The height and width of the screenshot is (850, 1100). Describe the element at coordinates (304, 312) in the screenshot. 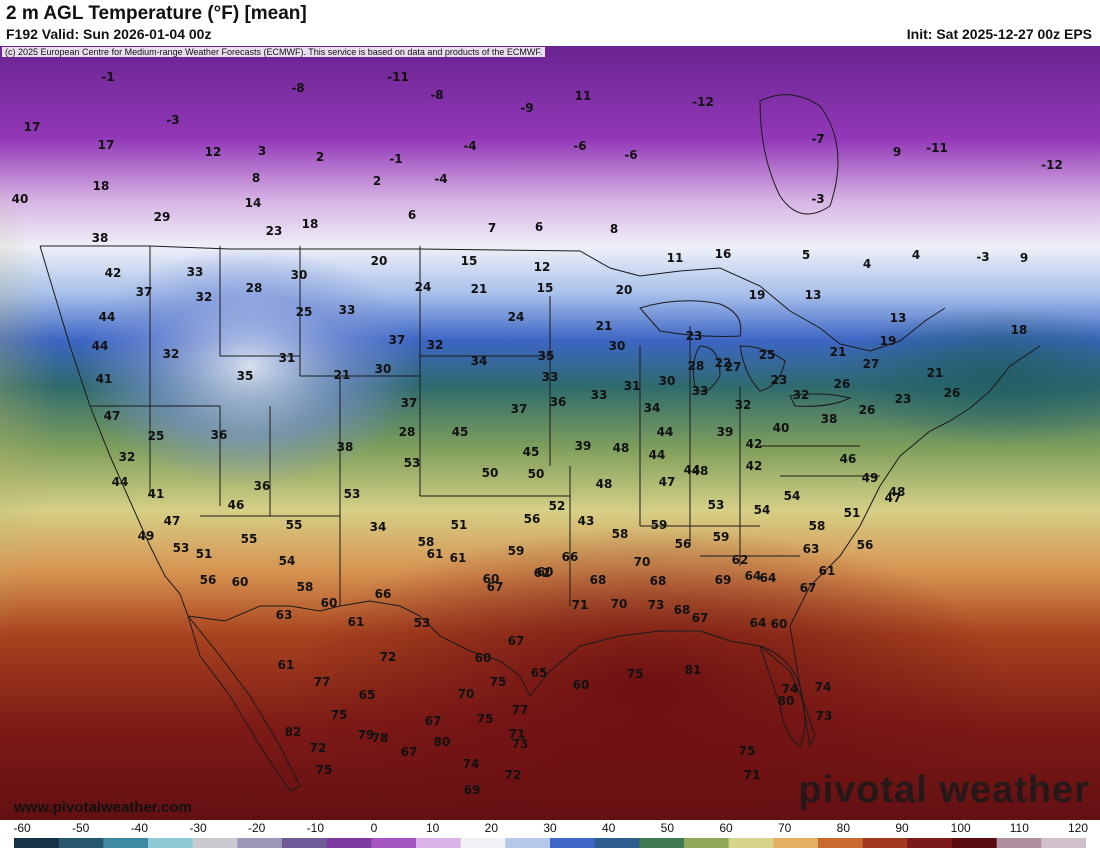

I see `temperature-value: 25` at that location.